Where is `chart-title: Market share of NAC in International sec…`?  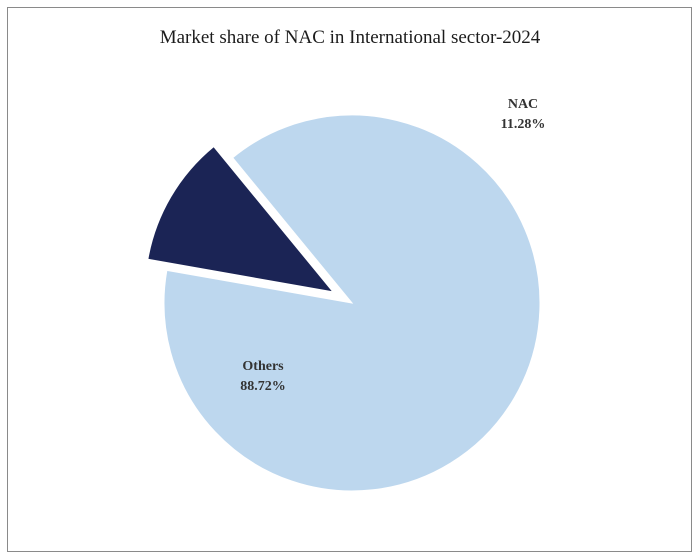
chart-title: Market share of NAC in International sec… is located at coordinates (350, 37).